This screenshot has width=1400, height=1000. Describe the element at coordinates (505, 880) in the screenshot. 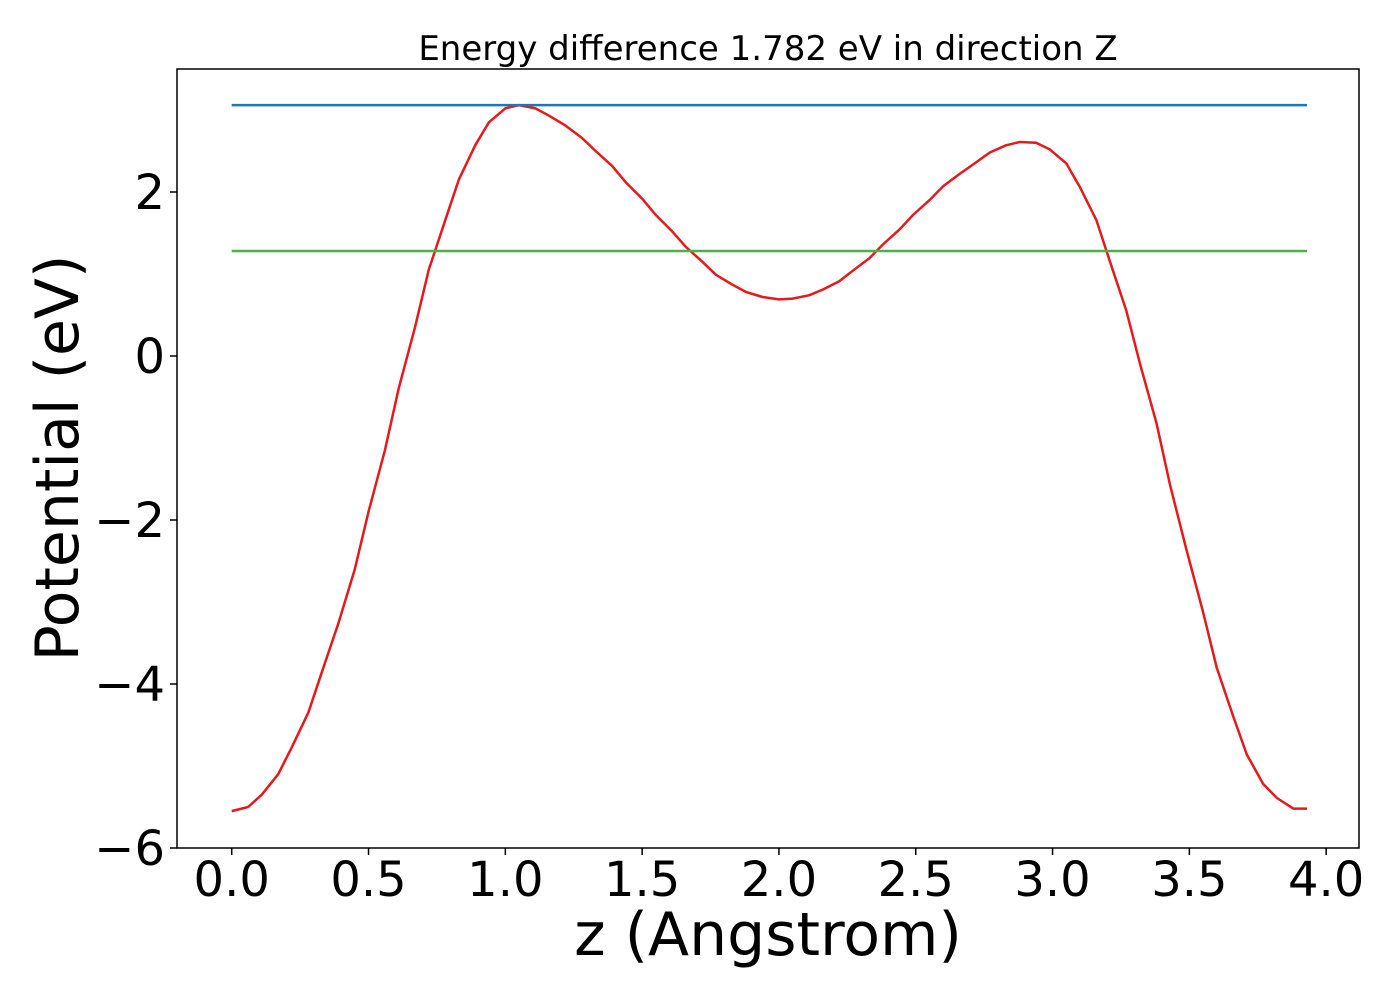

I see `x-tick-label: 1.0` at that location.